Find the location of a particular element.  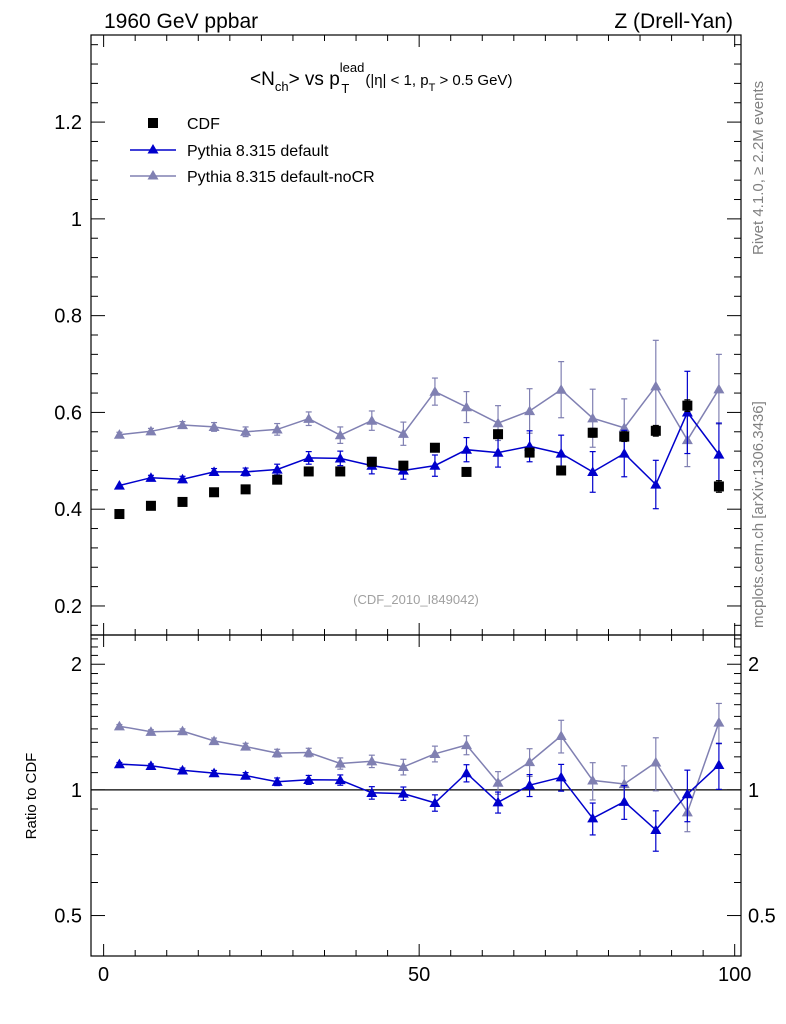

main-y-tick-label: 0.4 is located at coordinates (68, 510).